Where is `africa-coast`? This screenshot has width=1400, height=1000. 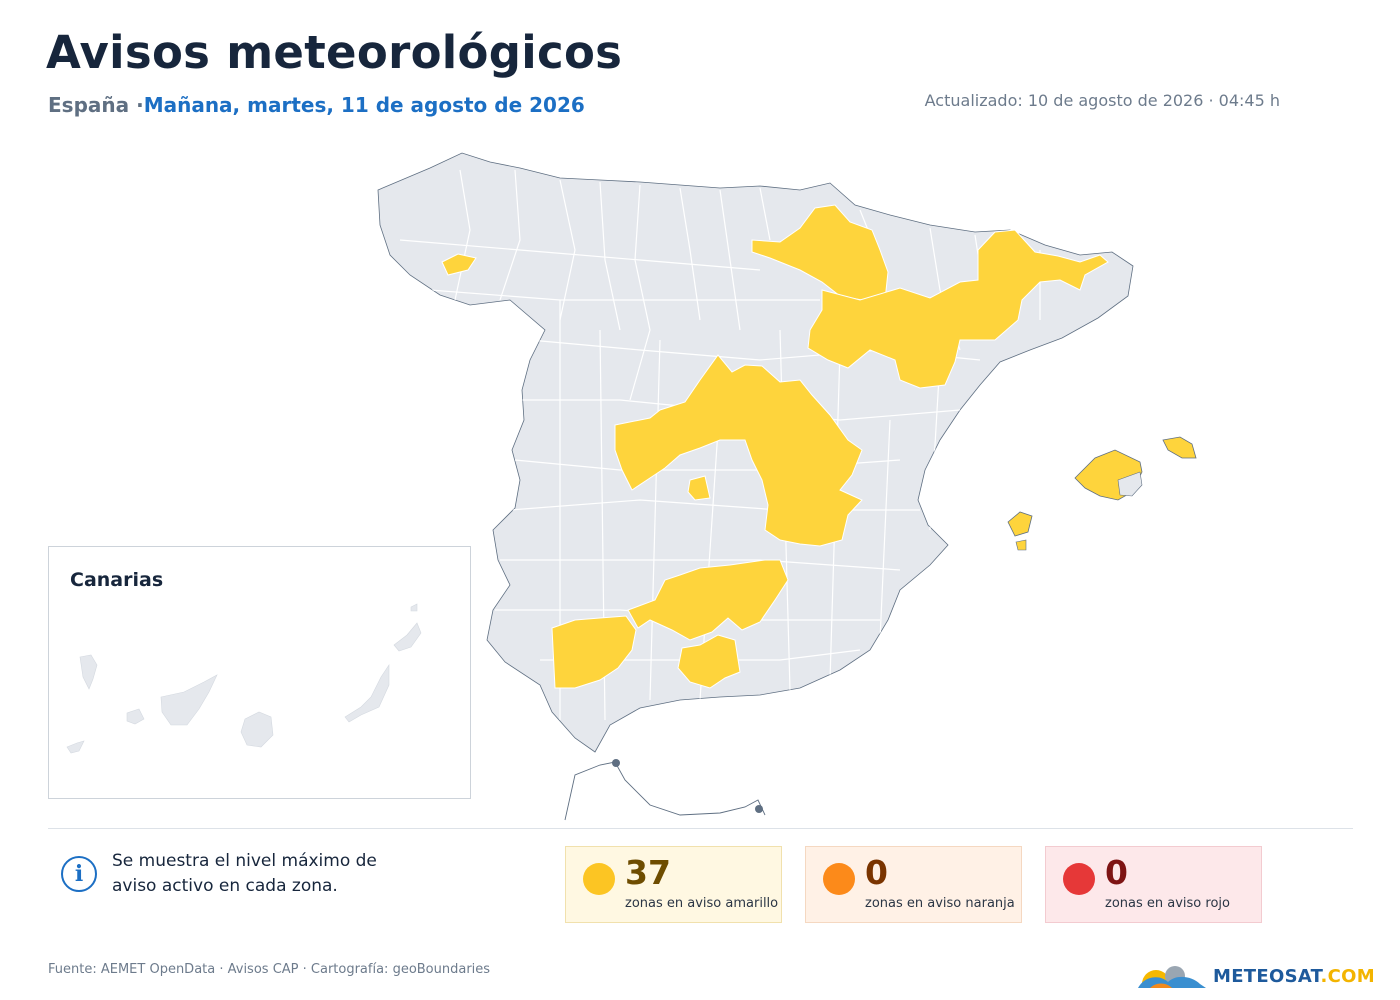
africa-coast is located at coordinates (665, 791).